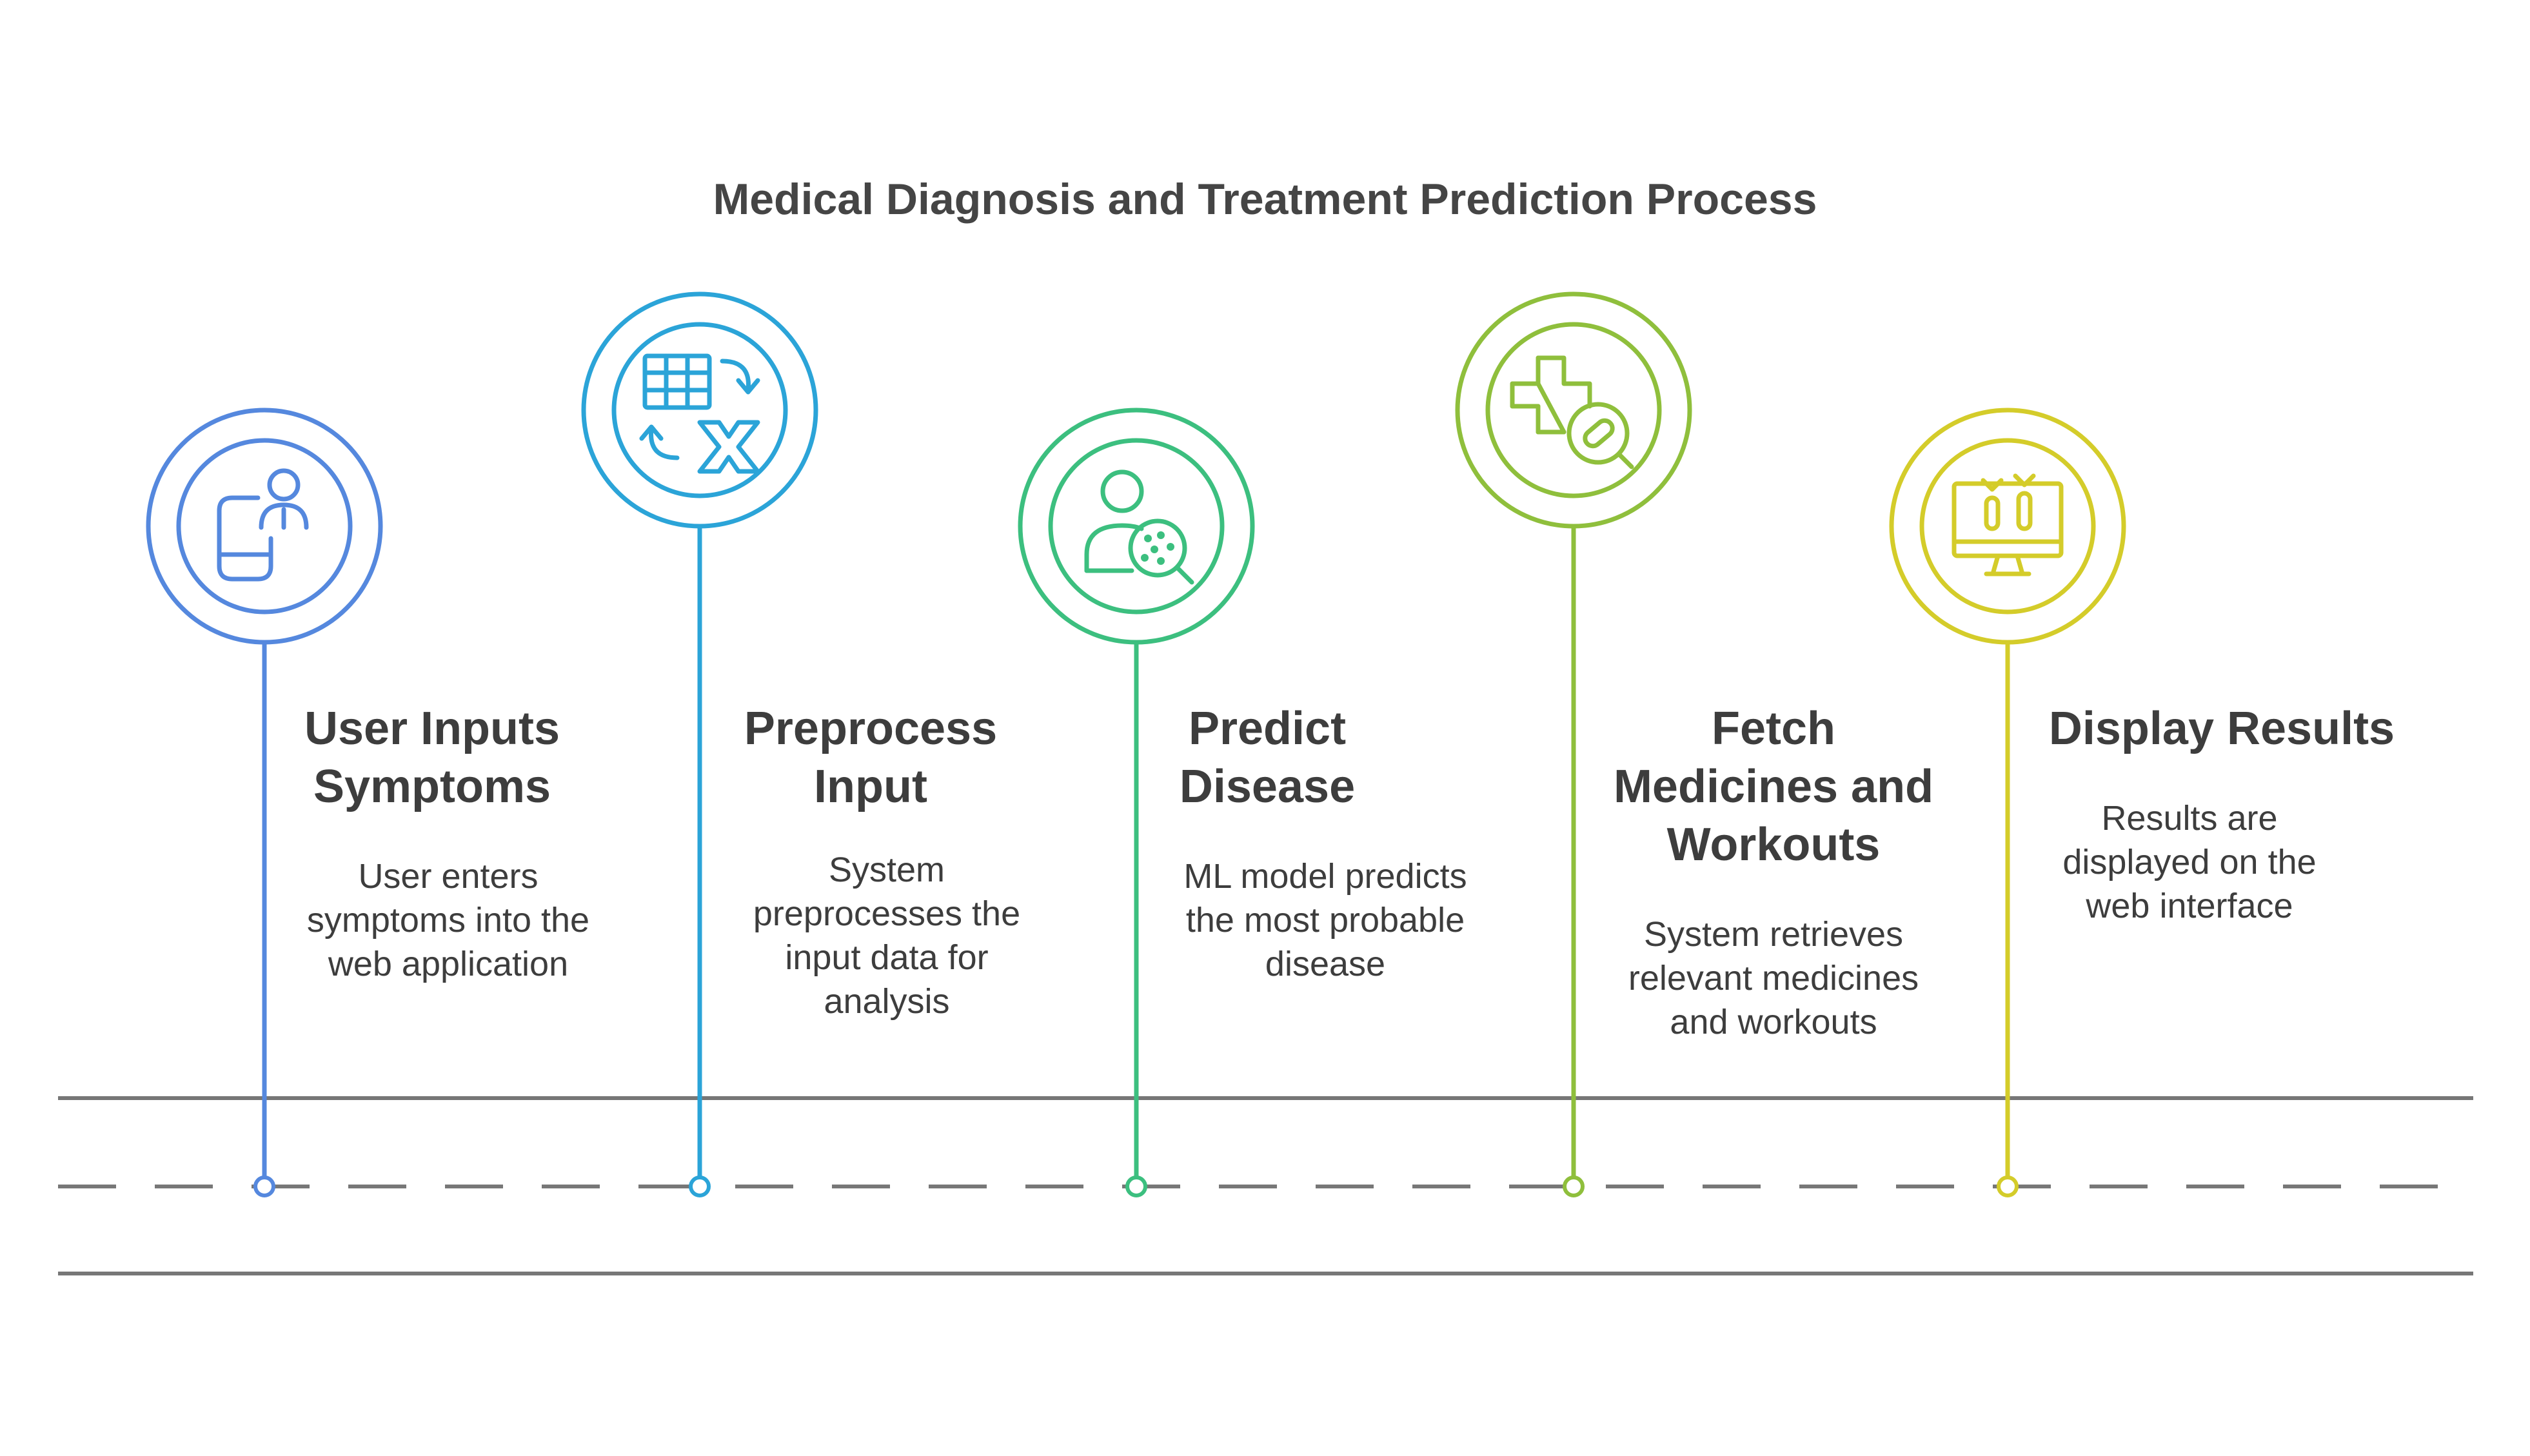  I want to click on step-1-outer-ring, so click(264, 526).